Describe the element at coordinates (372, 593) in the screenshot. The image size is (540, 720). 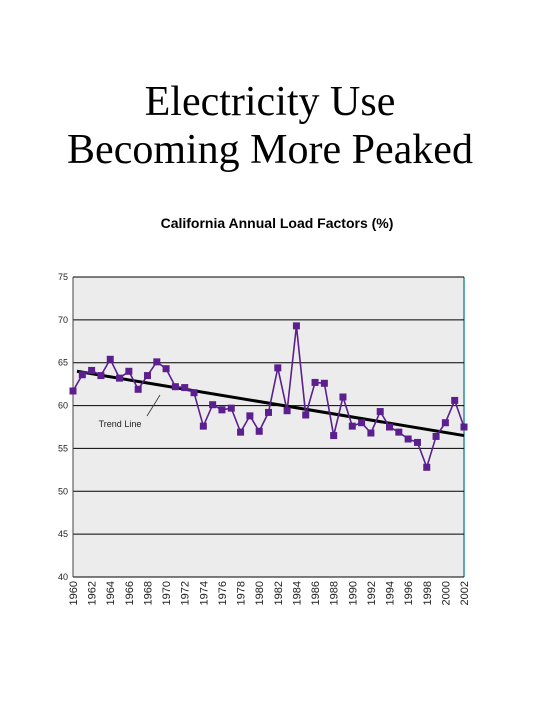
I see `x-tick-label: 1992` at that location.